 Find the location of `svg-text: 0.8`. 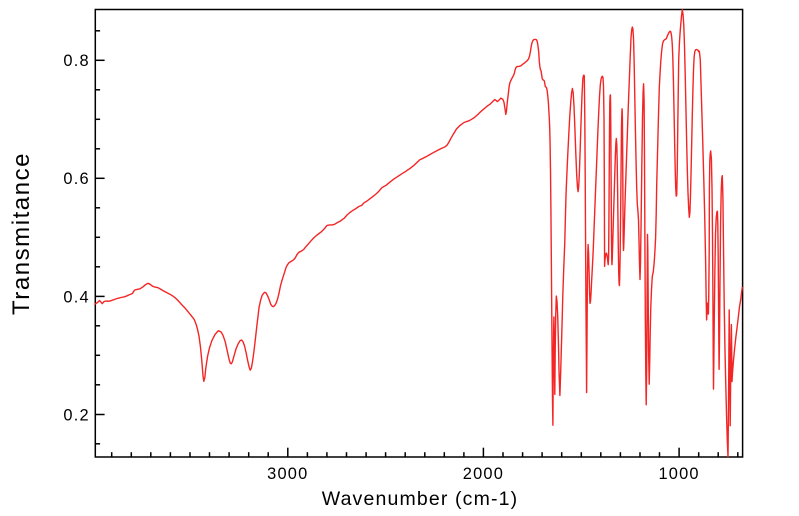

svg-text: 0.8 is located at coordinates (76, 61).